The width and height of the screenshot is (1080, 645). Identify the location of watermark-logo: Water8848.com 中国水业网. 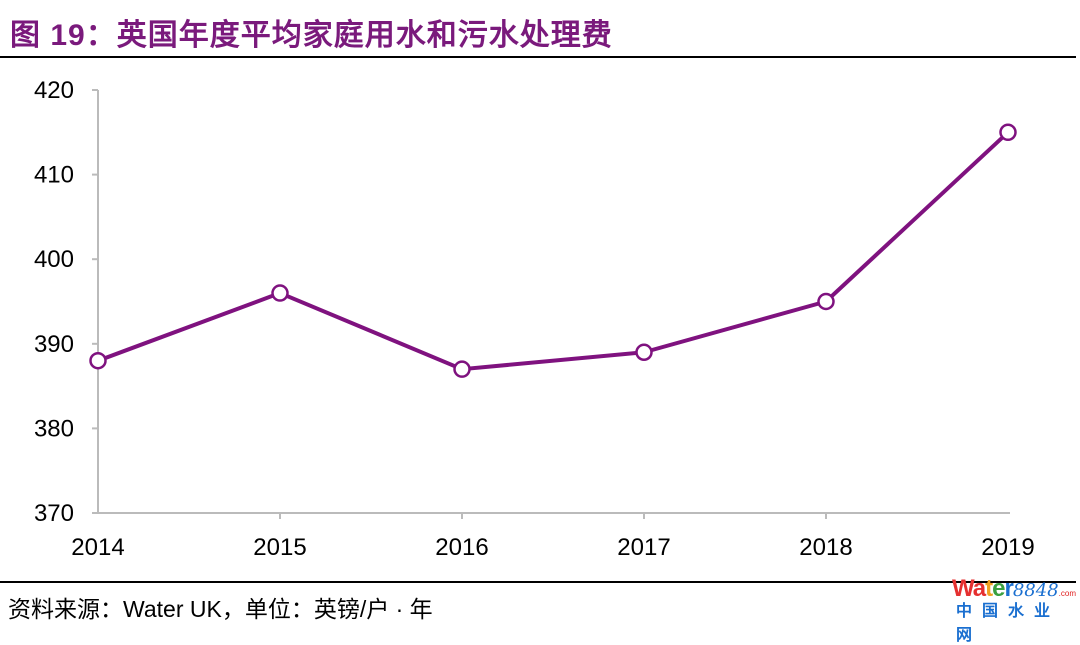
(1016, 610).